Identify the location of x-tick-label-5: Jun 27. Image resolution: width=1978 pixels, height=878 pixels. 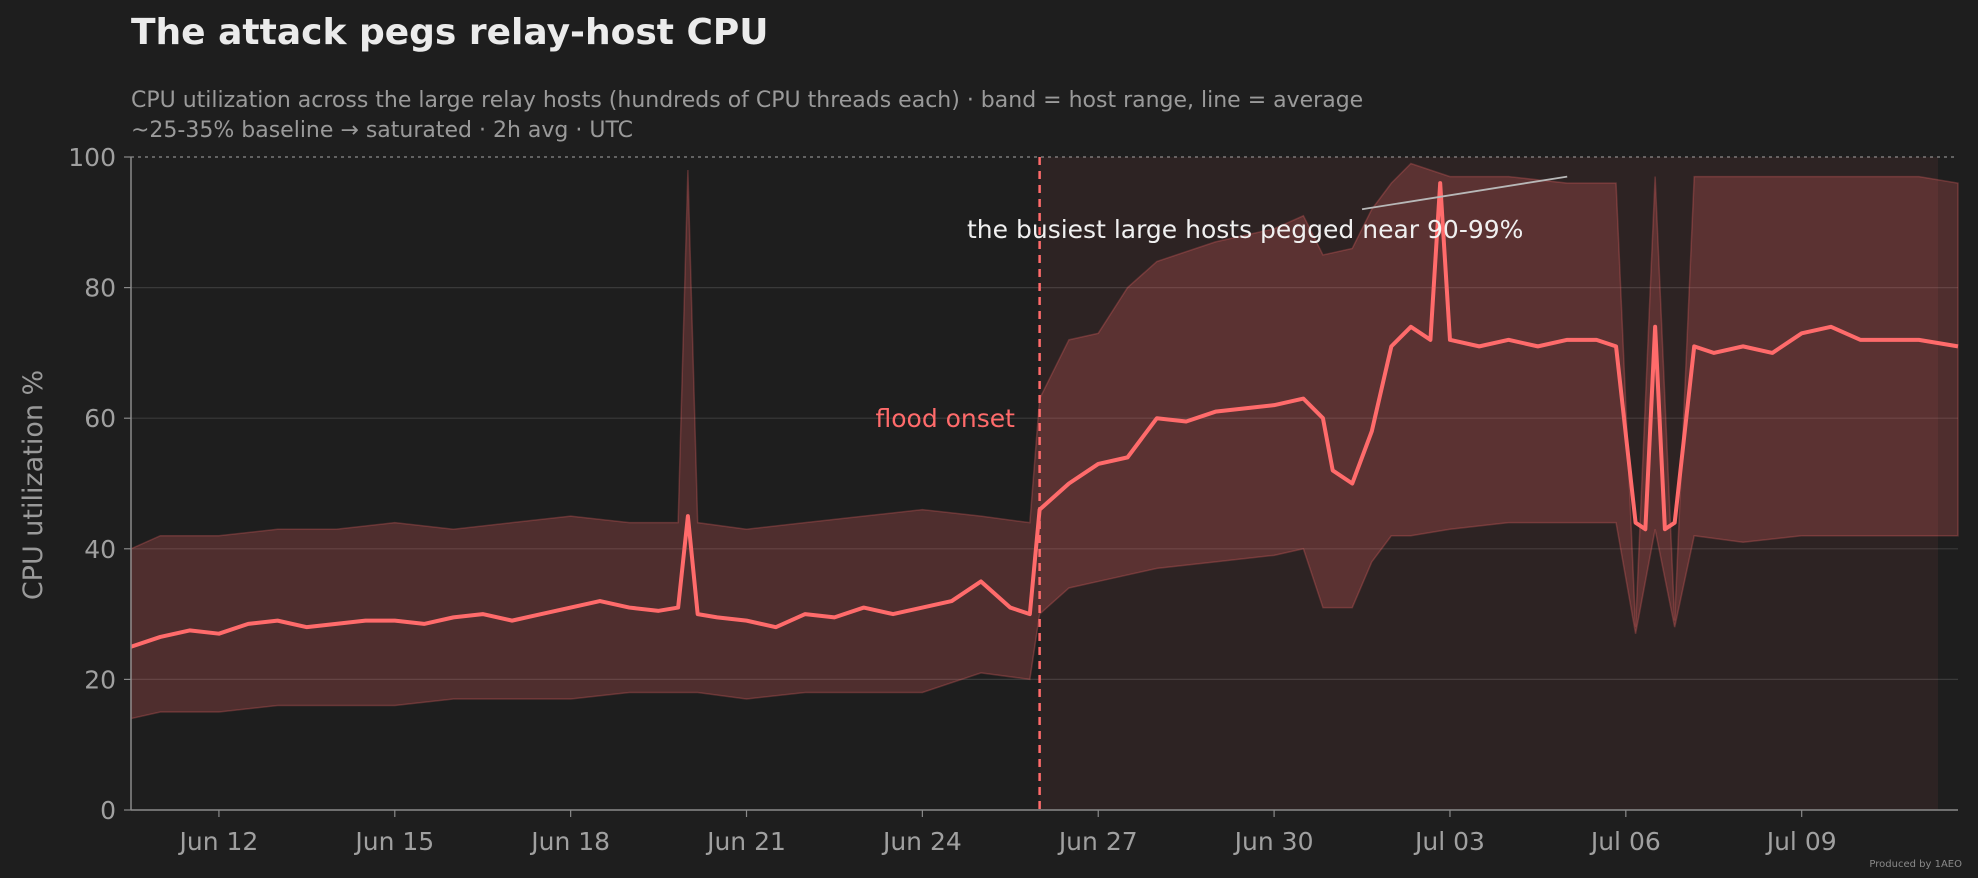
(1097, 841).